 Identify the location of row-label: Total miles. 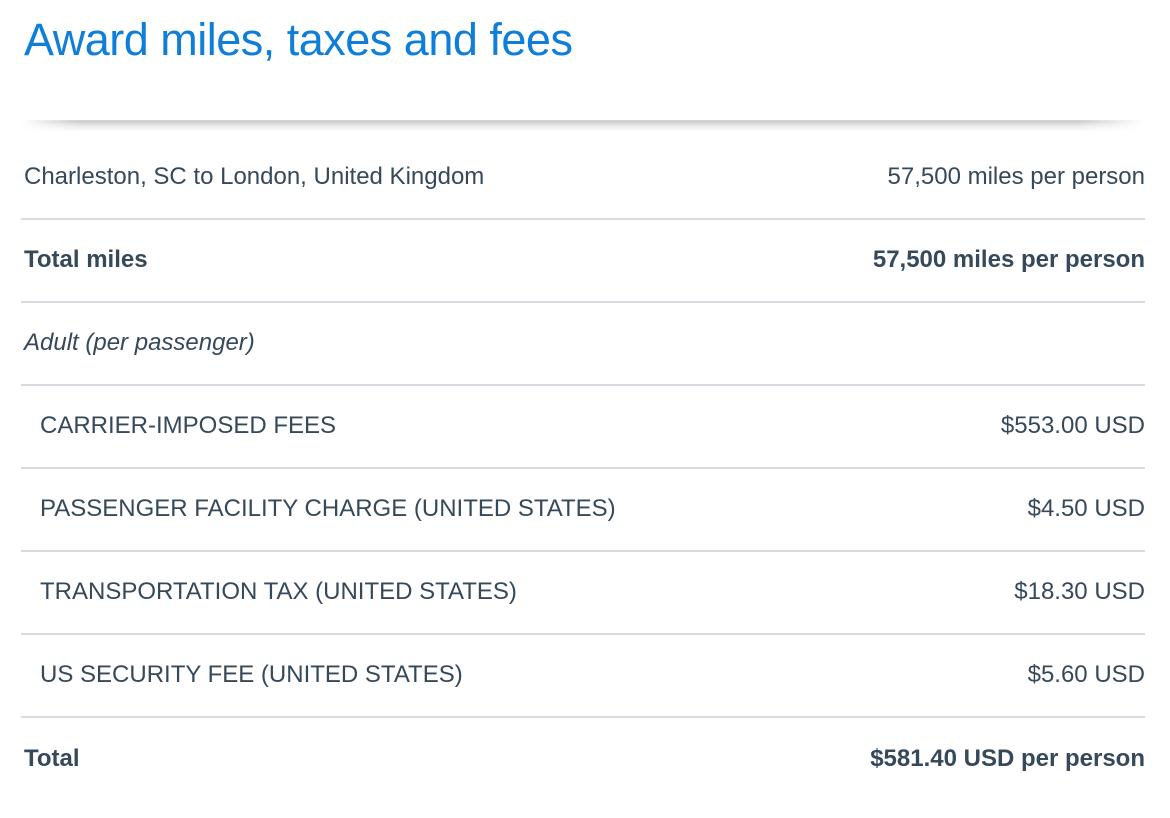
(86, 260).